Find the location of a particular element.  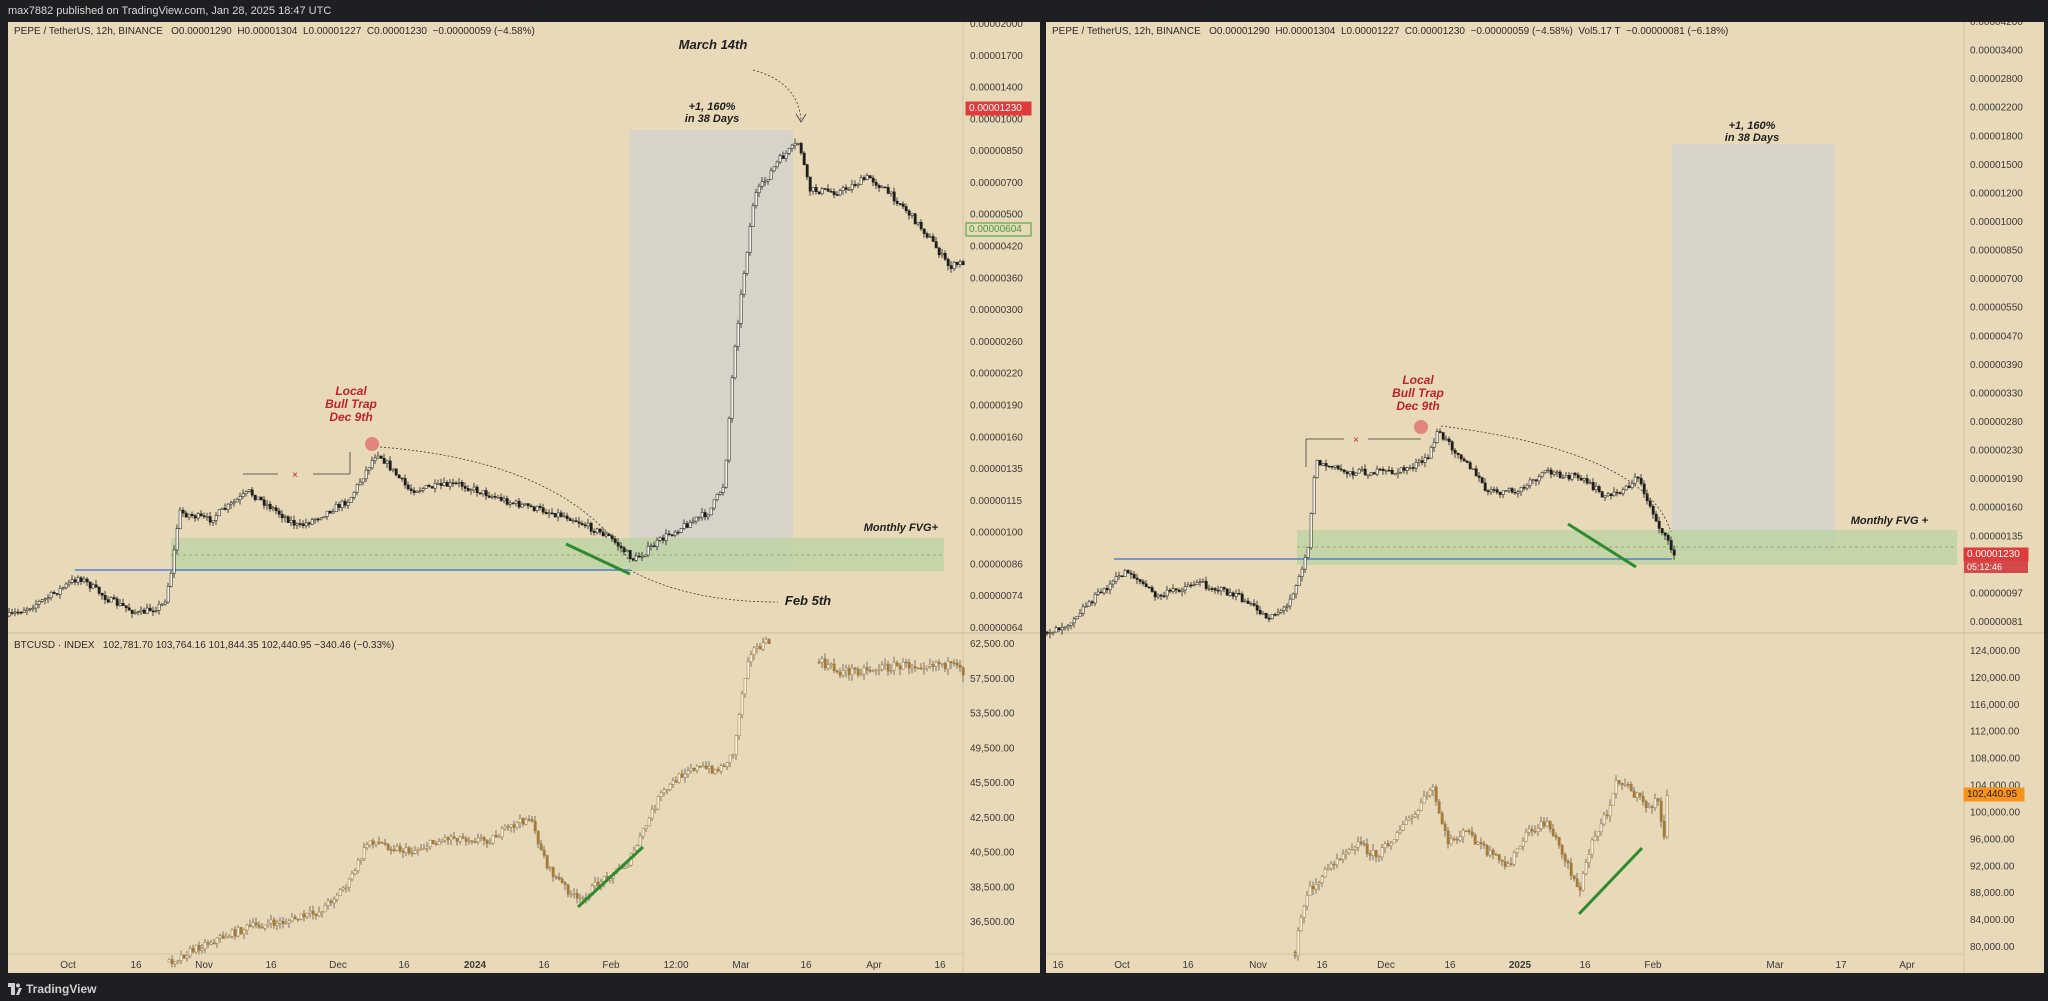

pepe-x-axis-tick: Oct is located at coordinates (68, 965).